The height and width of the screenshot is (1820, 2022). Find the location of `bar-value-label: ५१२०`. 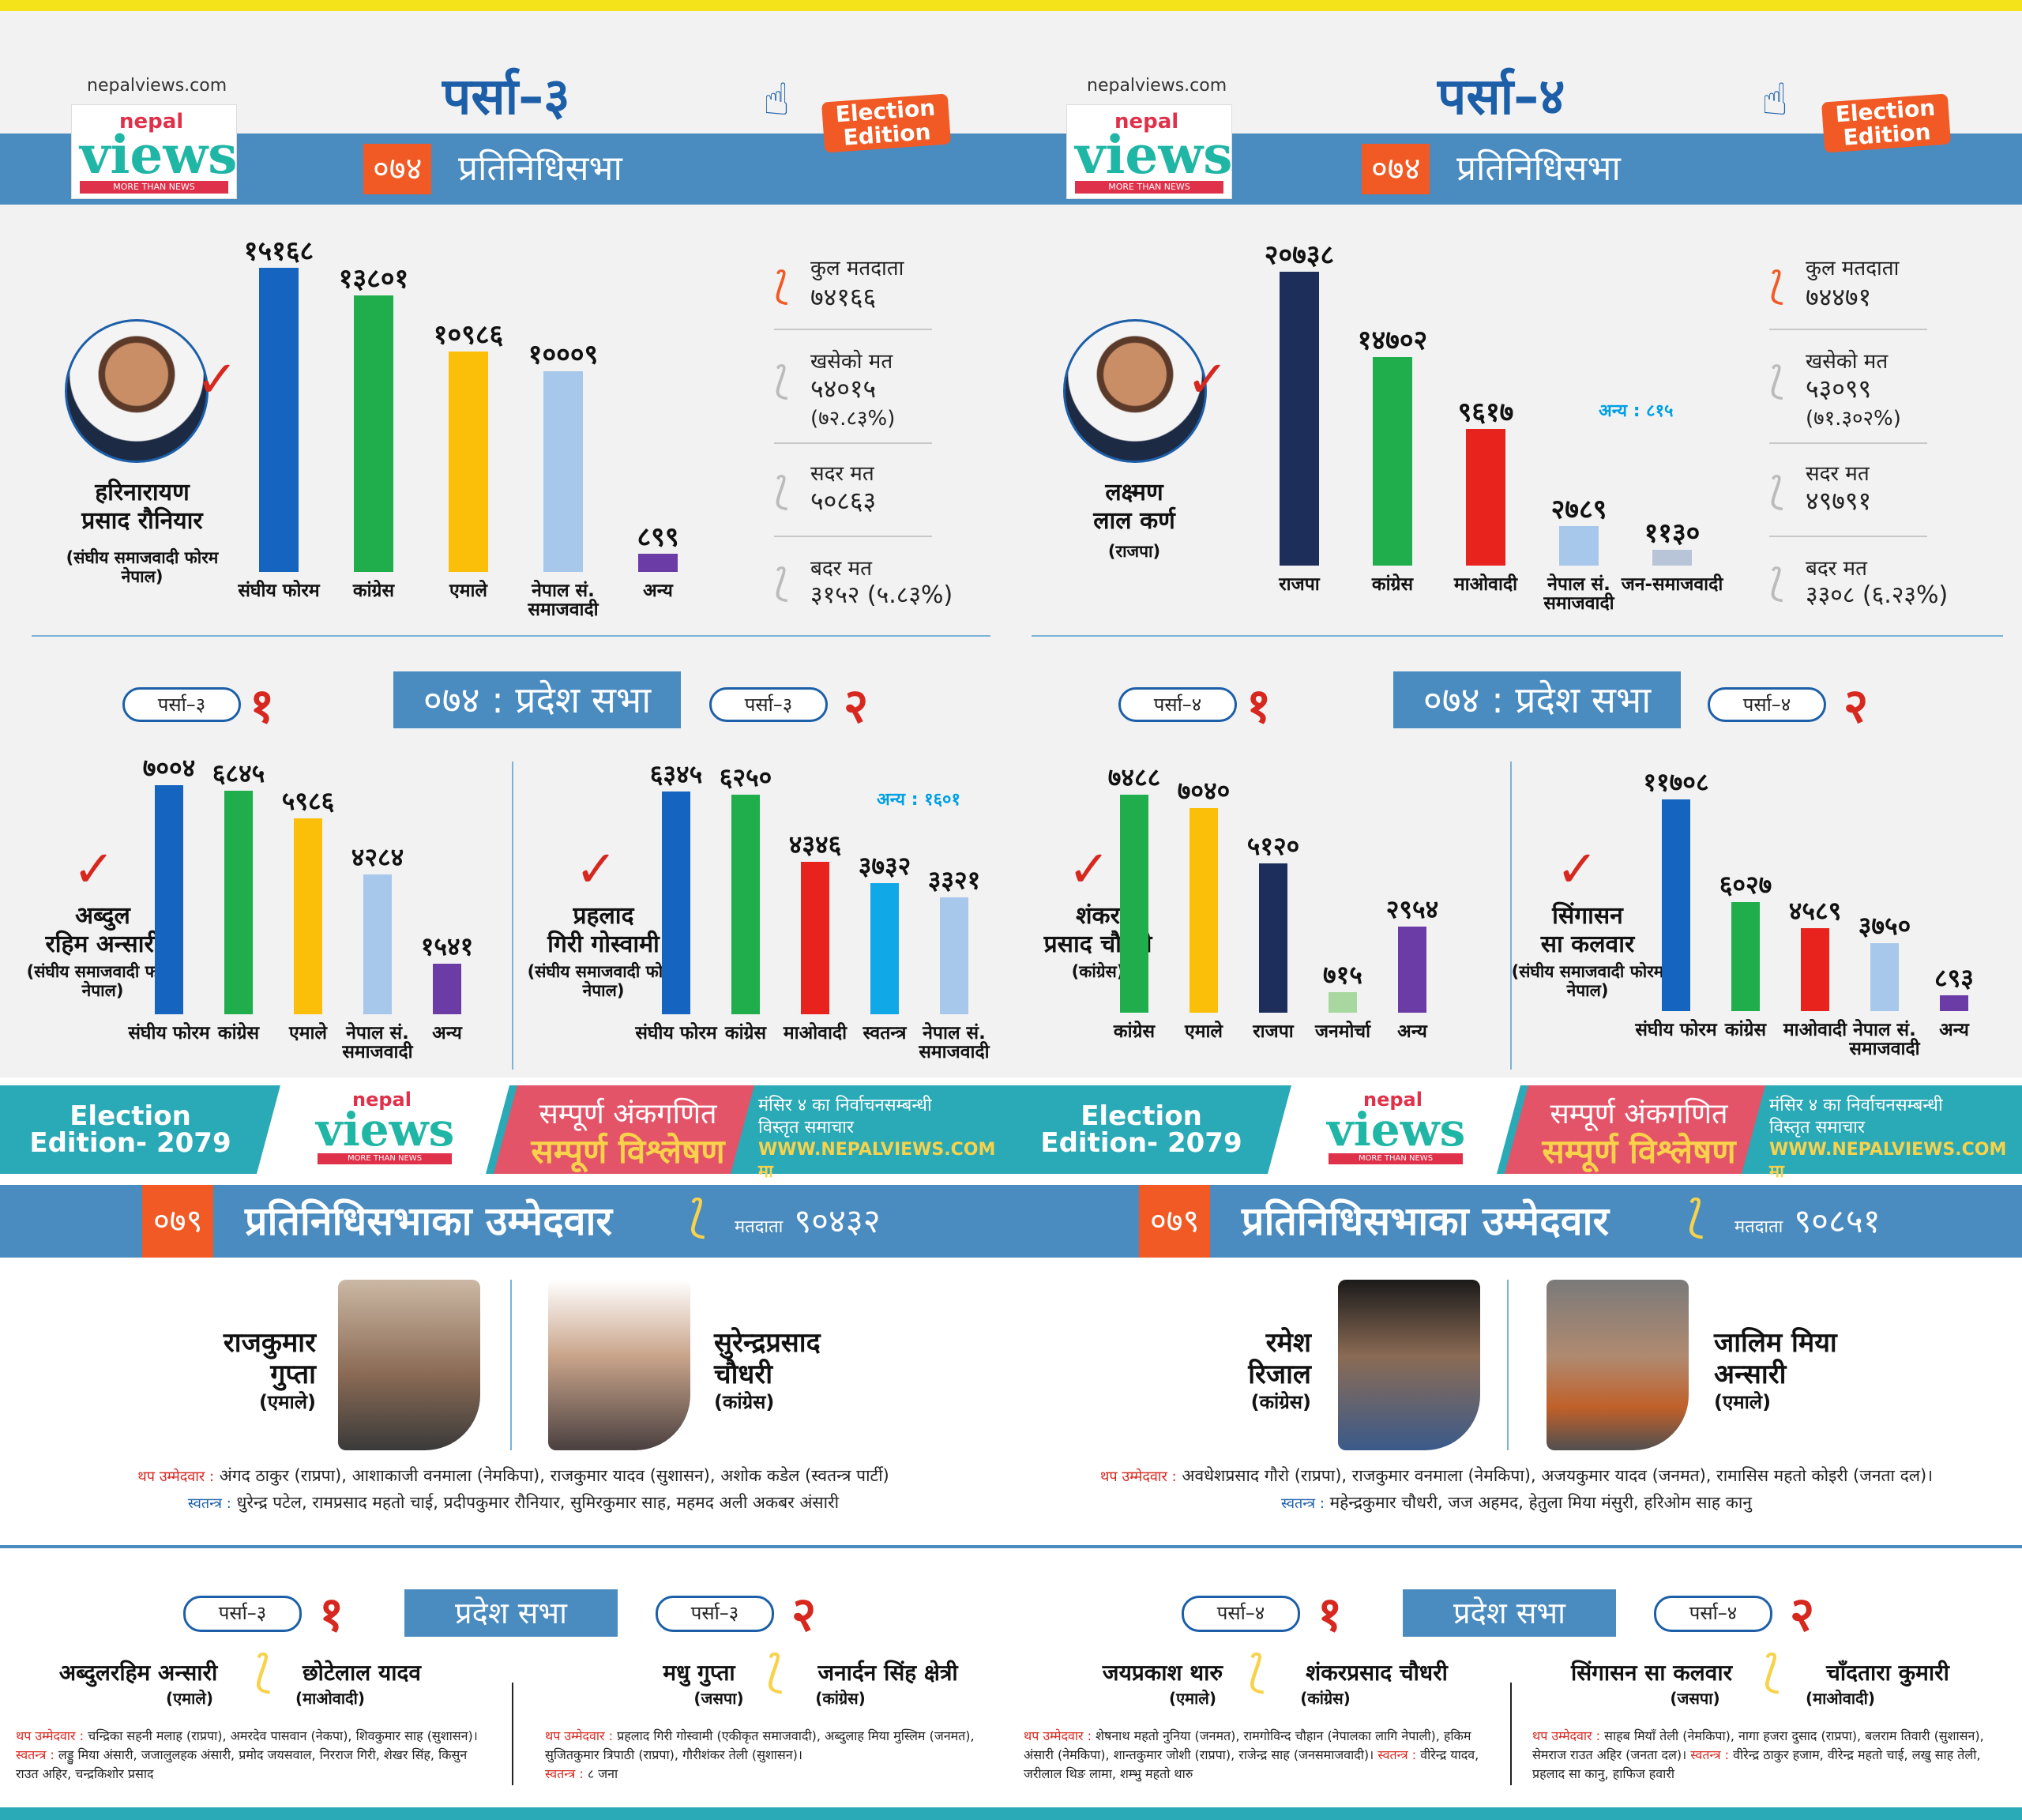

bar-value-label: ५१२० is located at coordinates (1273, 846).